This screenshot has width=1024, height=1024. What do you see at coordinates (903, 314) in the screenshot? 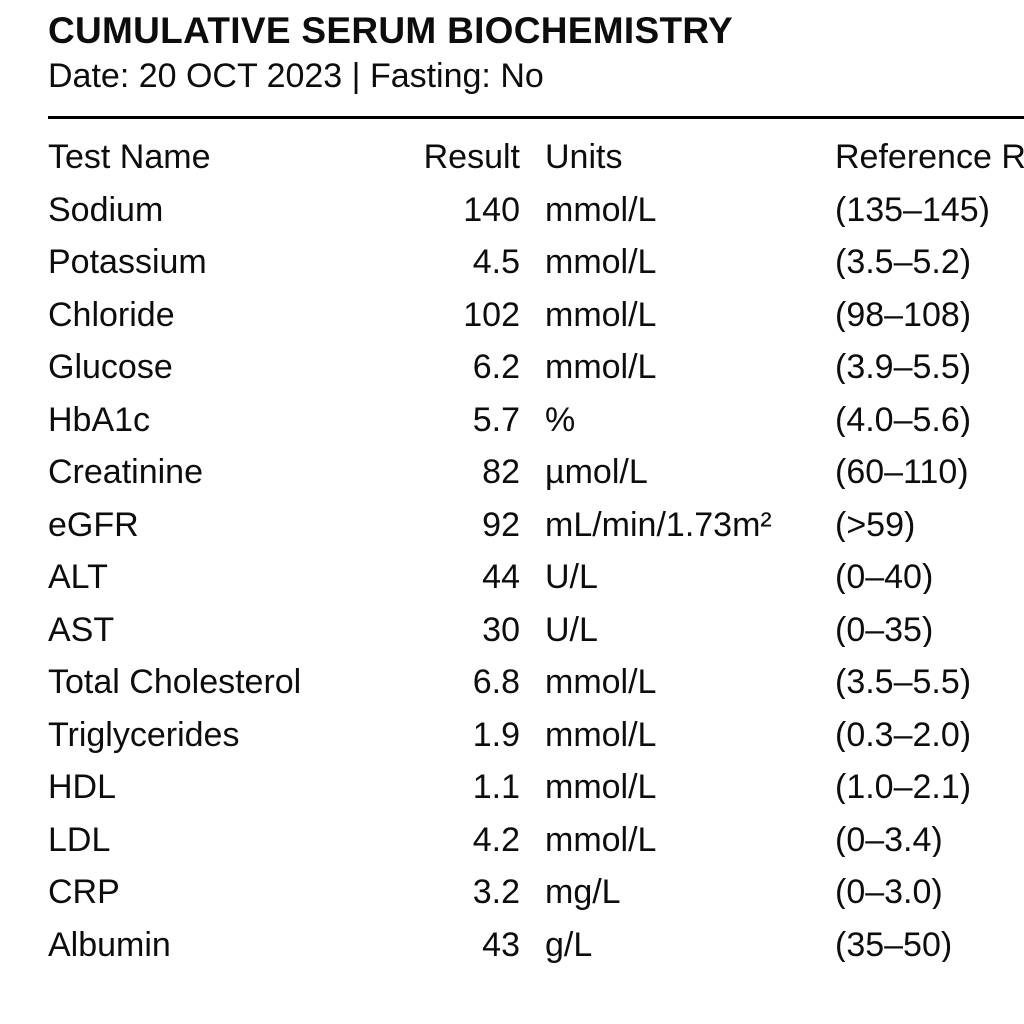
I see `reference-cell: (98–108)` at bounding box center [903, 314].